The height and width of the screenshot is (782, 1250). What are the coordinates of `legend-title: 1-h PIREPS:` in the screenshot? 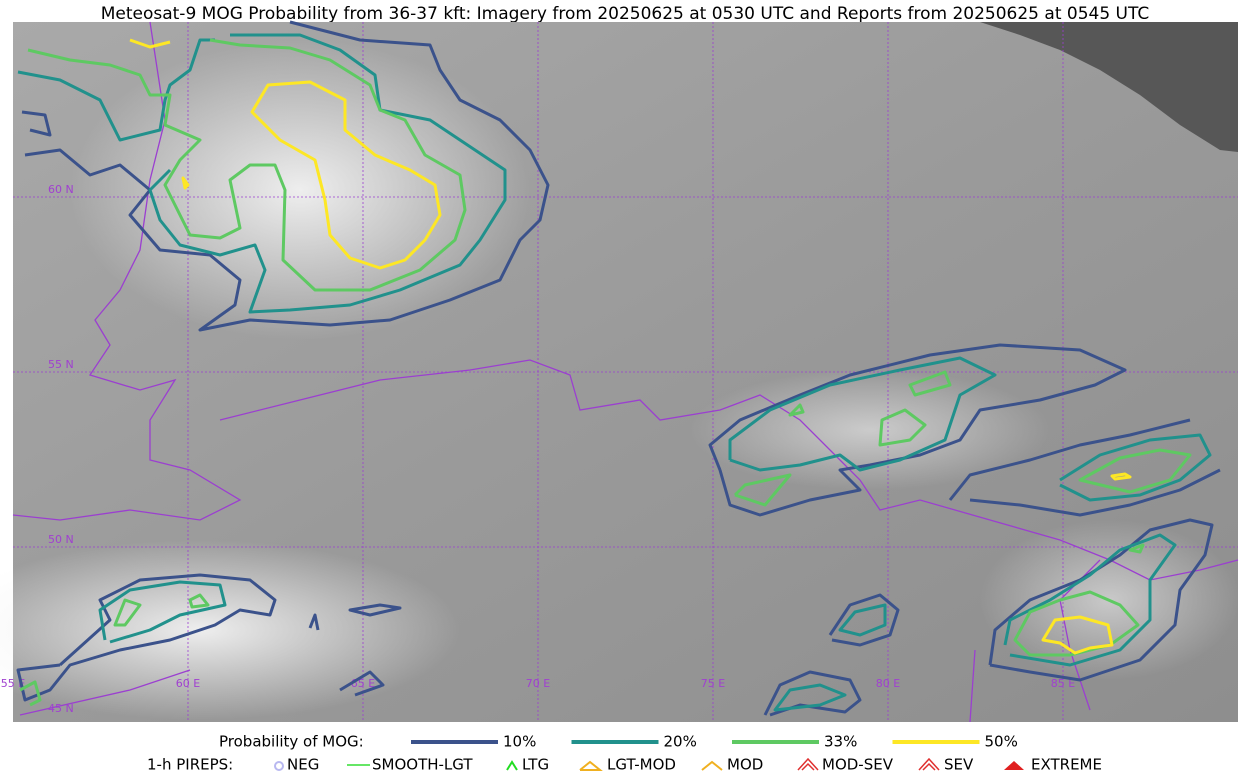 It's located at (190, 765).